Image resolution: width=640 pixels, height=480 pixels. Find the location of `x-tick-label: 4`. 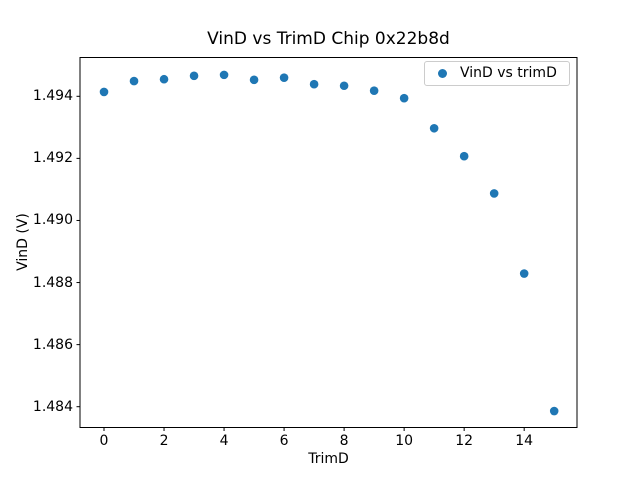

x-tick-label: 4 is located at coordinates (224, 441).